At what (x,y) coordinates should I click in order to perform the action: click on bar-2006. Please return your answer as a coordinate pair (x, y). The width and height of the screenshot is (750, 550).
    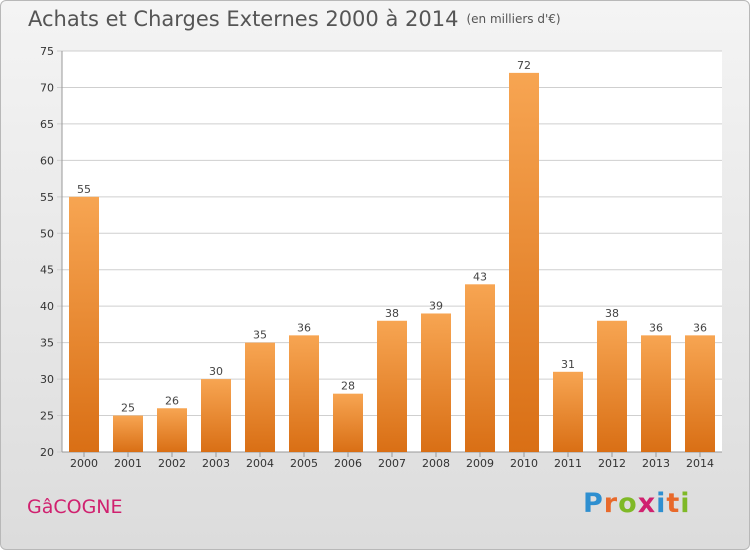
    Looking at the image, I should click on (348, 422).